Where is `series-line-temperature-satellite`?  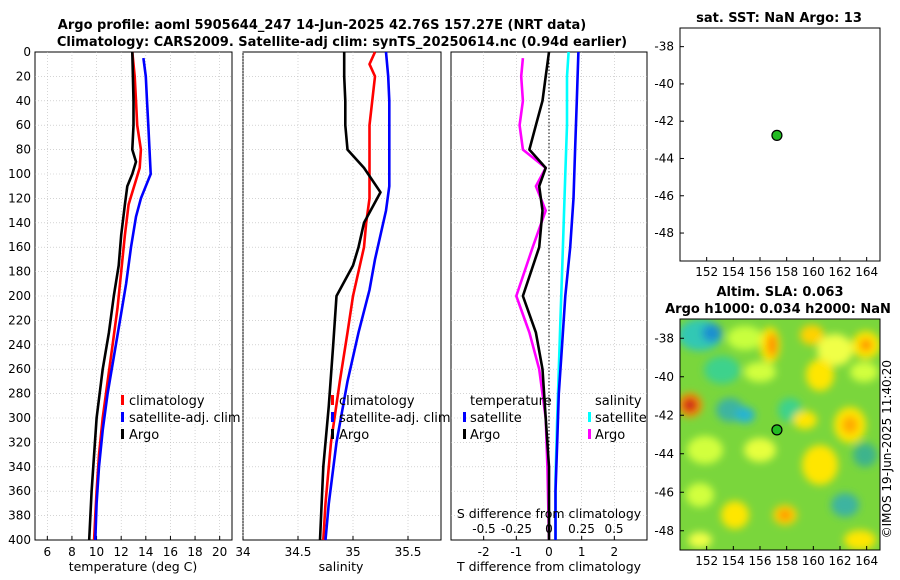 series-line-temperature-satellite is located at coordinates (567, 295).